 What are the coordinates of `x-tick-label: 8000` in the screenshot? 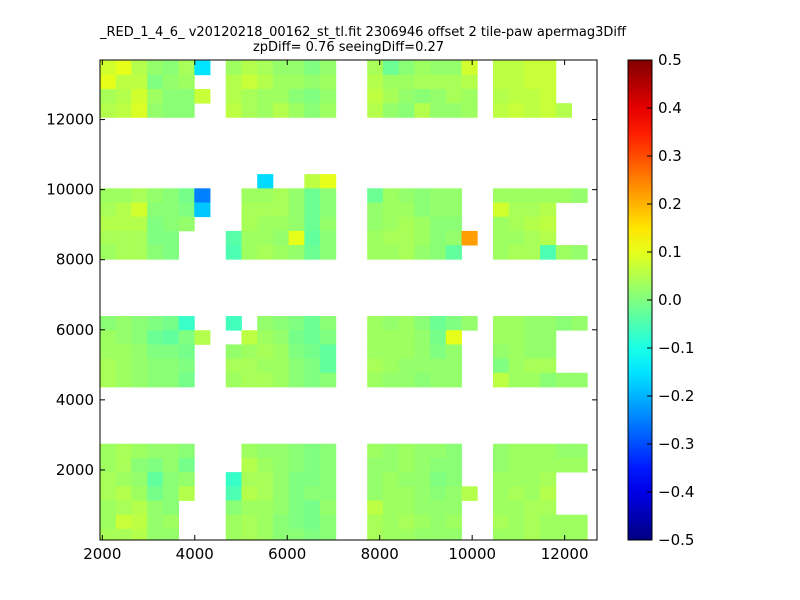 It's located at (380, 554).